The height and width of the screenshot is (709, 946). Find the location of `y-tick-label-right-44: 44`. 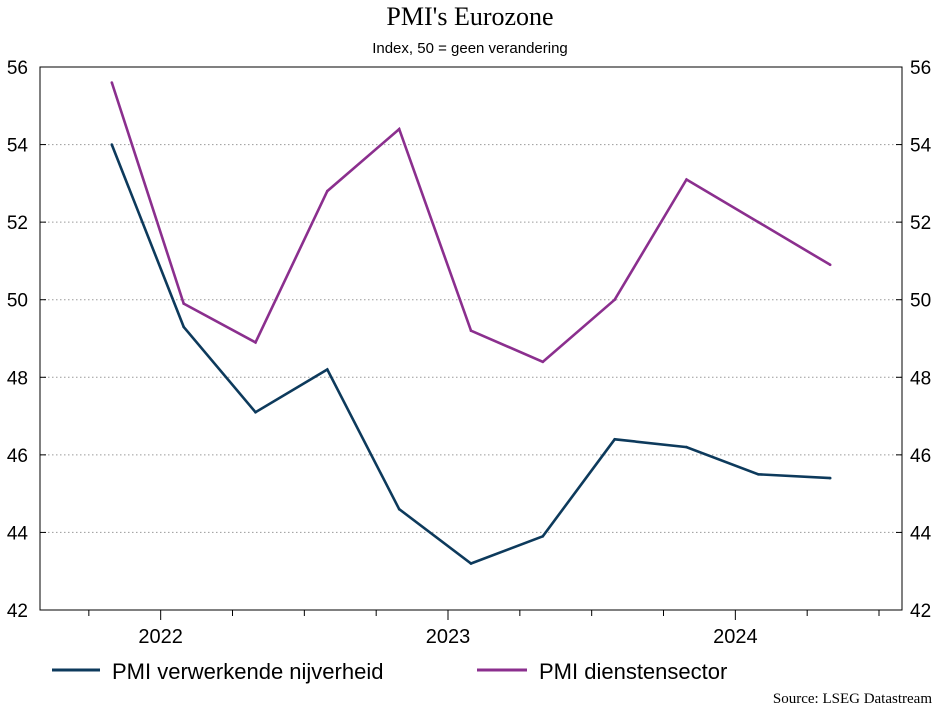

y-tick-label-right-44: 44 is located at coordinates (921, 533).